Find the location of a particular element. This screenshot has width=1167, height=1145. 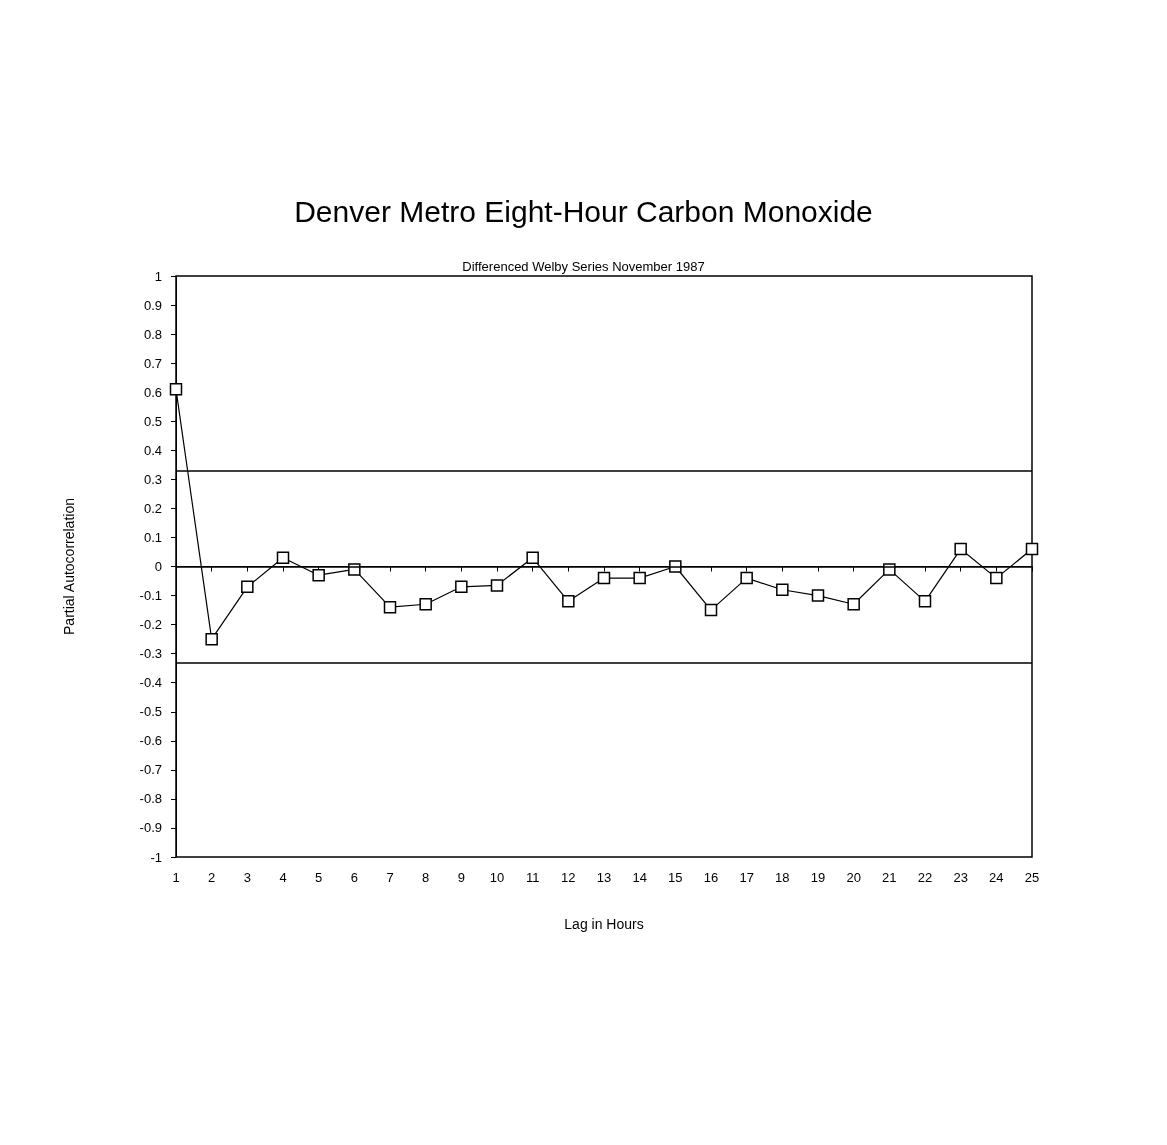

y-tick-label: -0.2 is located at coordinates (150, 625).